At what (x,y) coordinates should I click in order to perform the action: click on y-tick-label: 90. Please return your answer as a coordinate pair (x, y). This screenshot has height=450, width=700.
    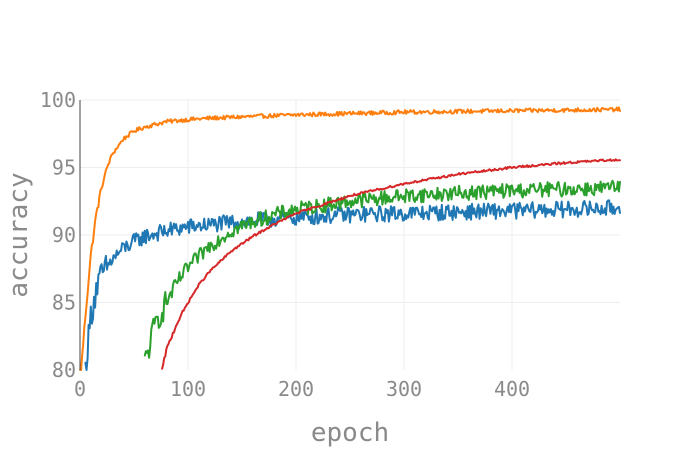
    Looking at the image, I should click on (64, 235).